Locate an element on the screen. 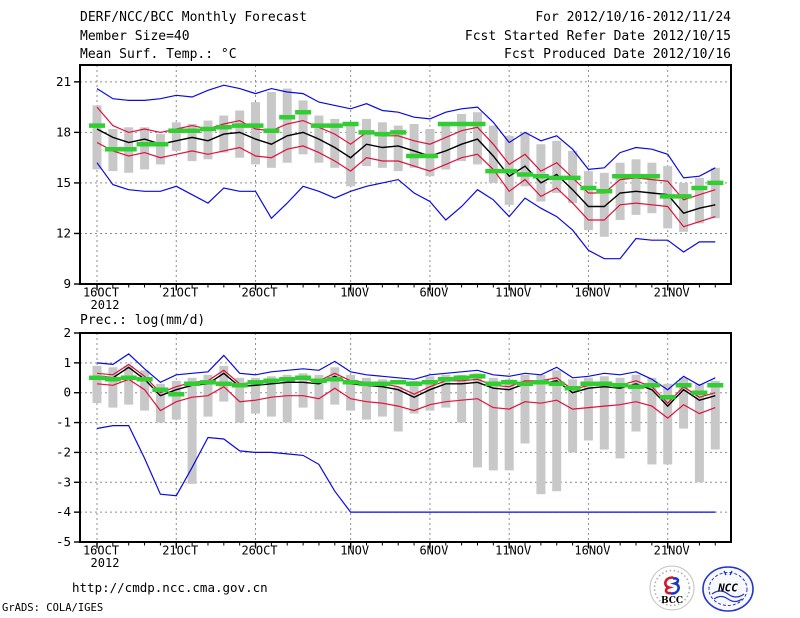 The image size is (800, 618). y-tick-label: 9 is located at coordinates (67, 283).